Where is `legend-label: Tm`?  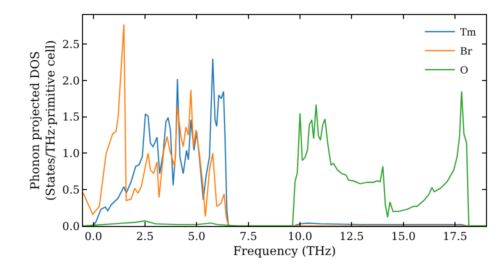 legend-label: Tm is located at coordinates (468, 33).